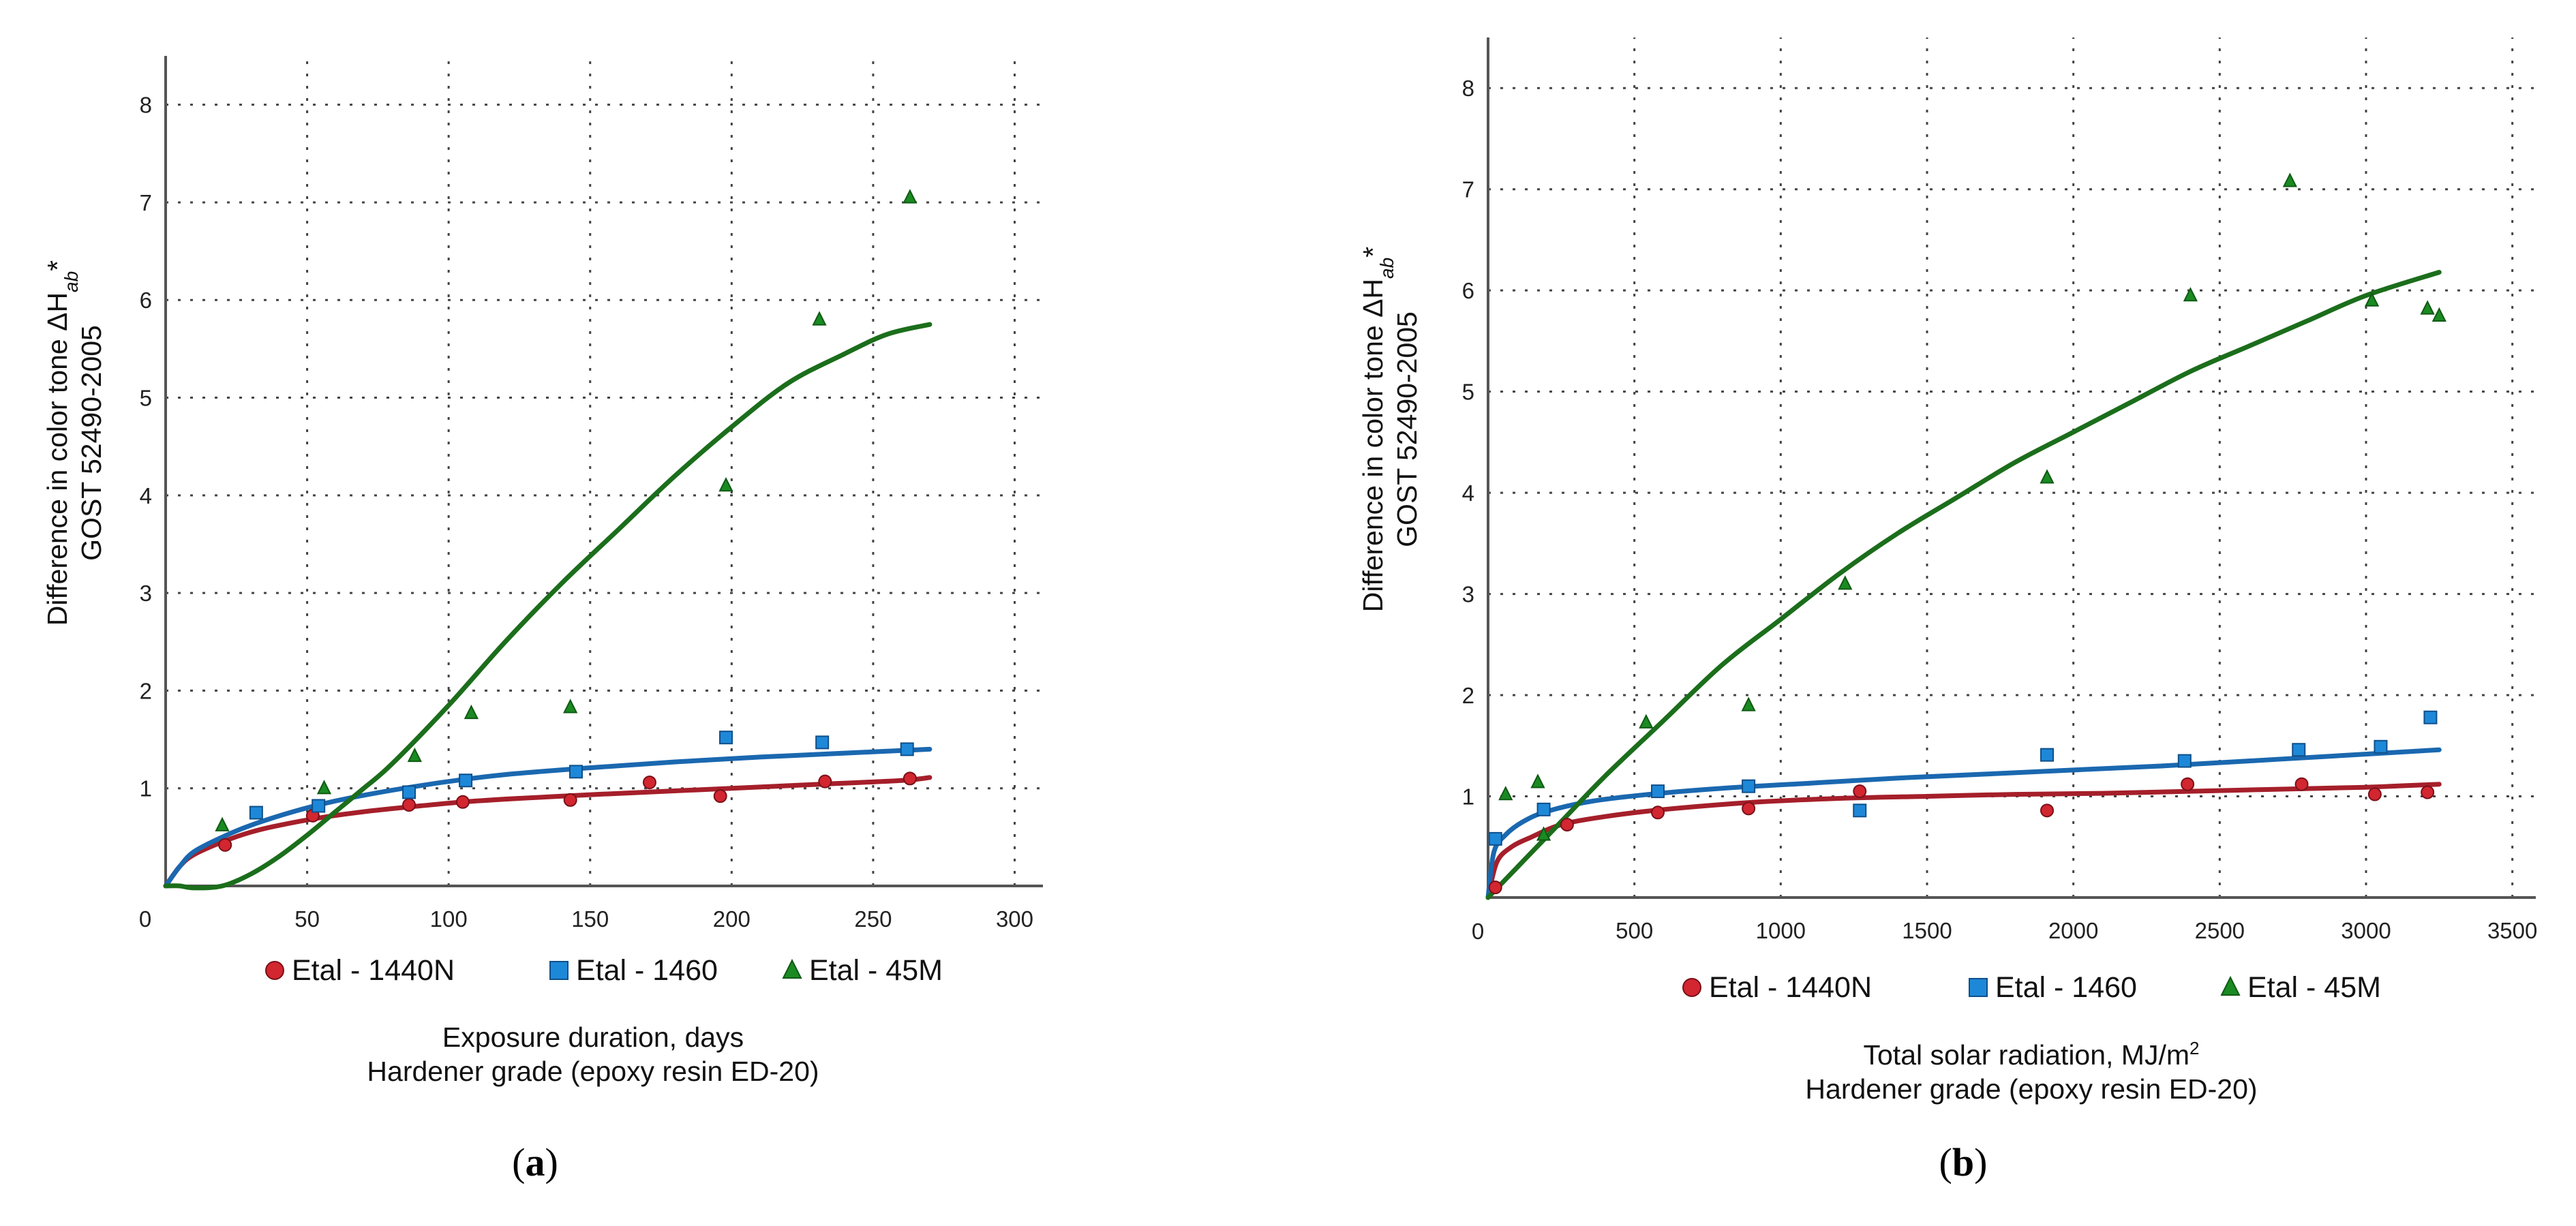  I want to click on y-tick-label: 7, so click(146, 203).